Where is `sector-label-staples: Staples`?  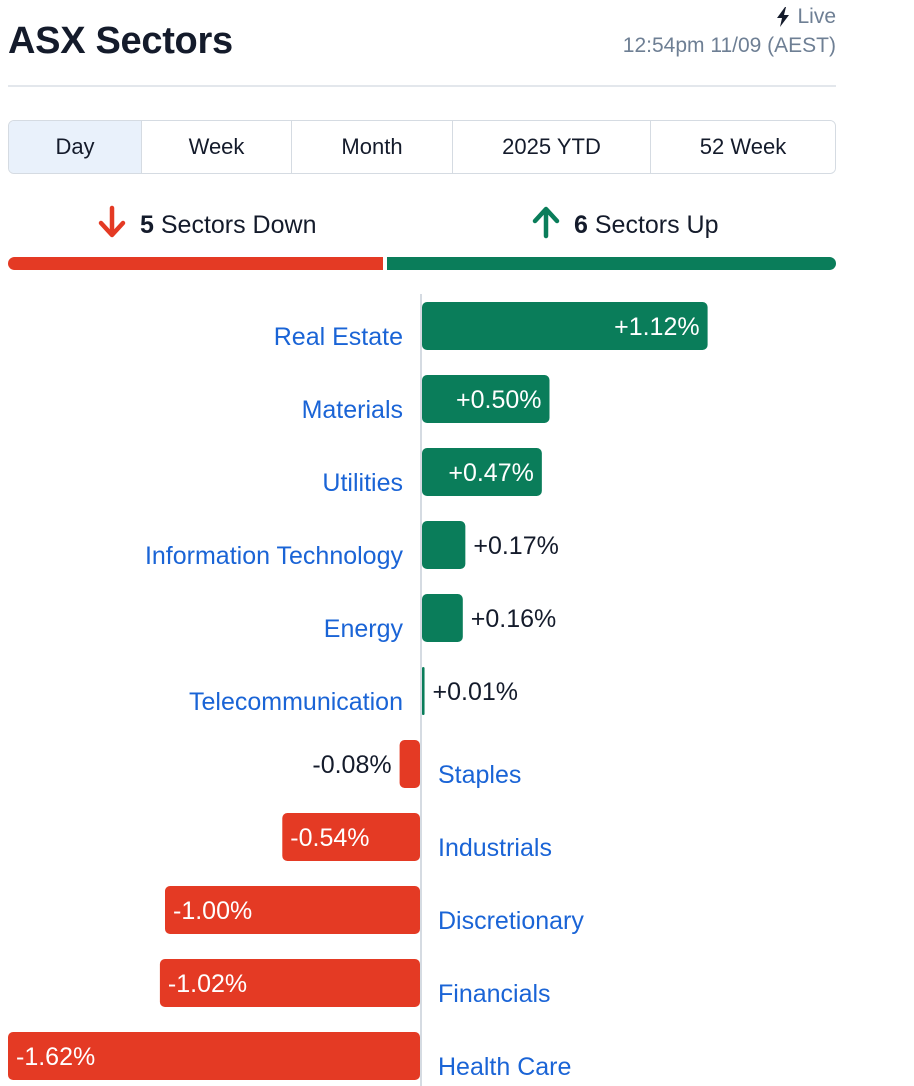
sector-label-staples: Staples is located at coordinates (479, 775).